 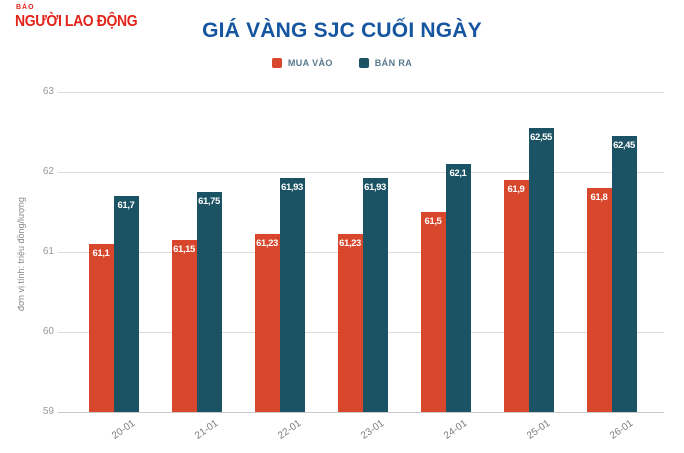 What do you see at coordinates (516, 296) in the screenshot?
I see `bar-mua-vao: 61,9` at bounding box center [516, 296].